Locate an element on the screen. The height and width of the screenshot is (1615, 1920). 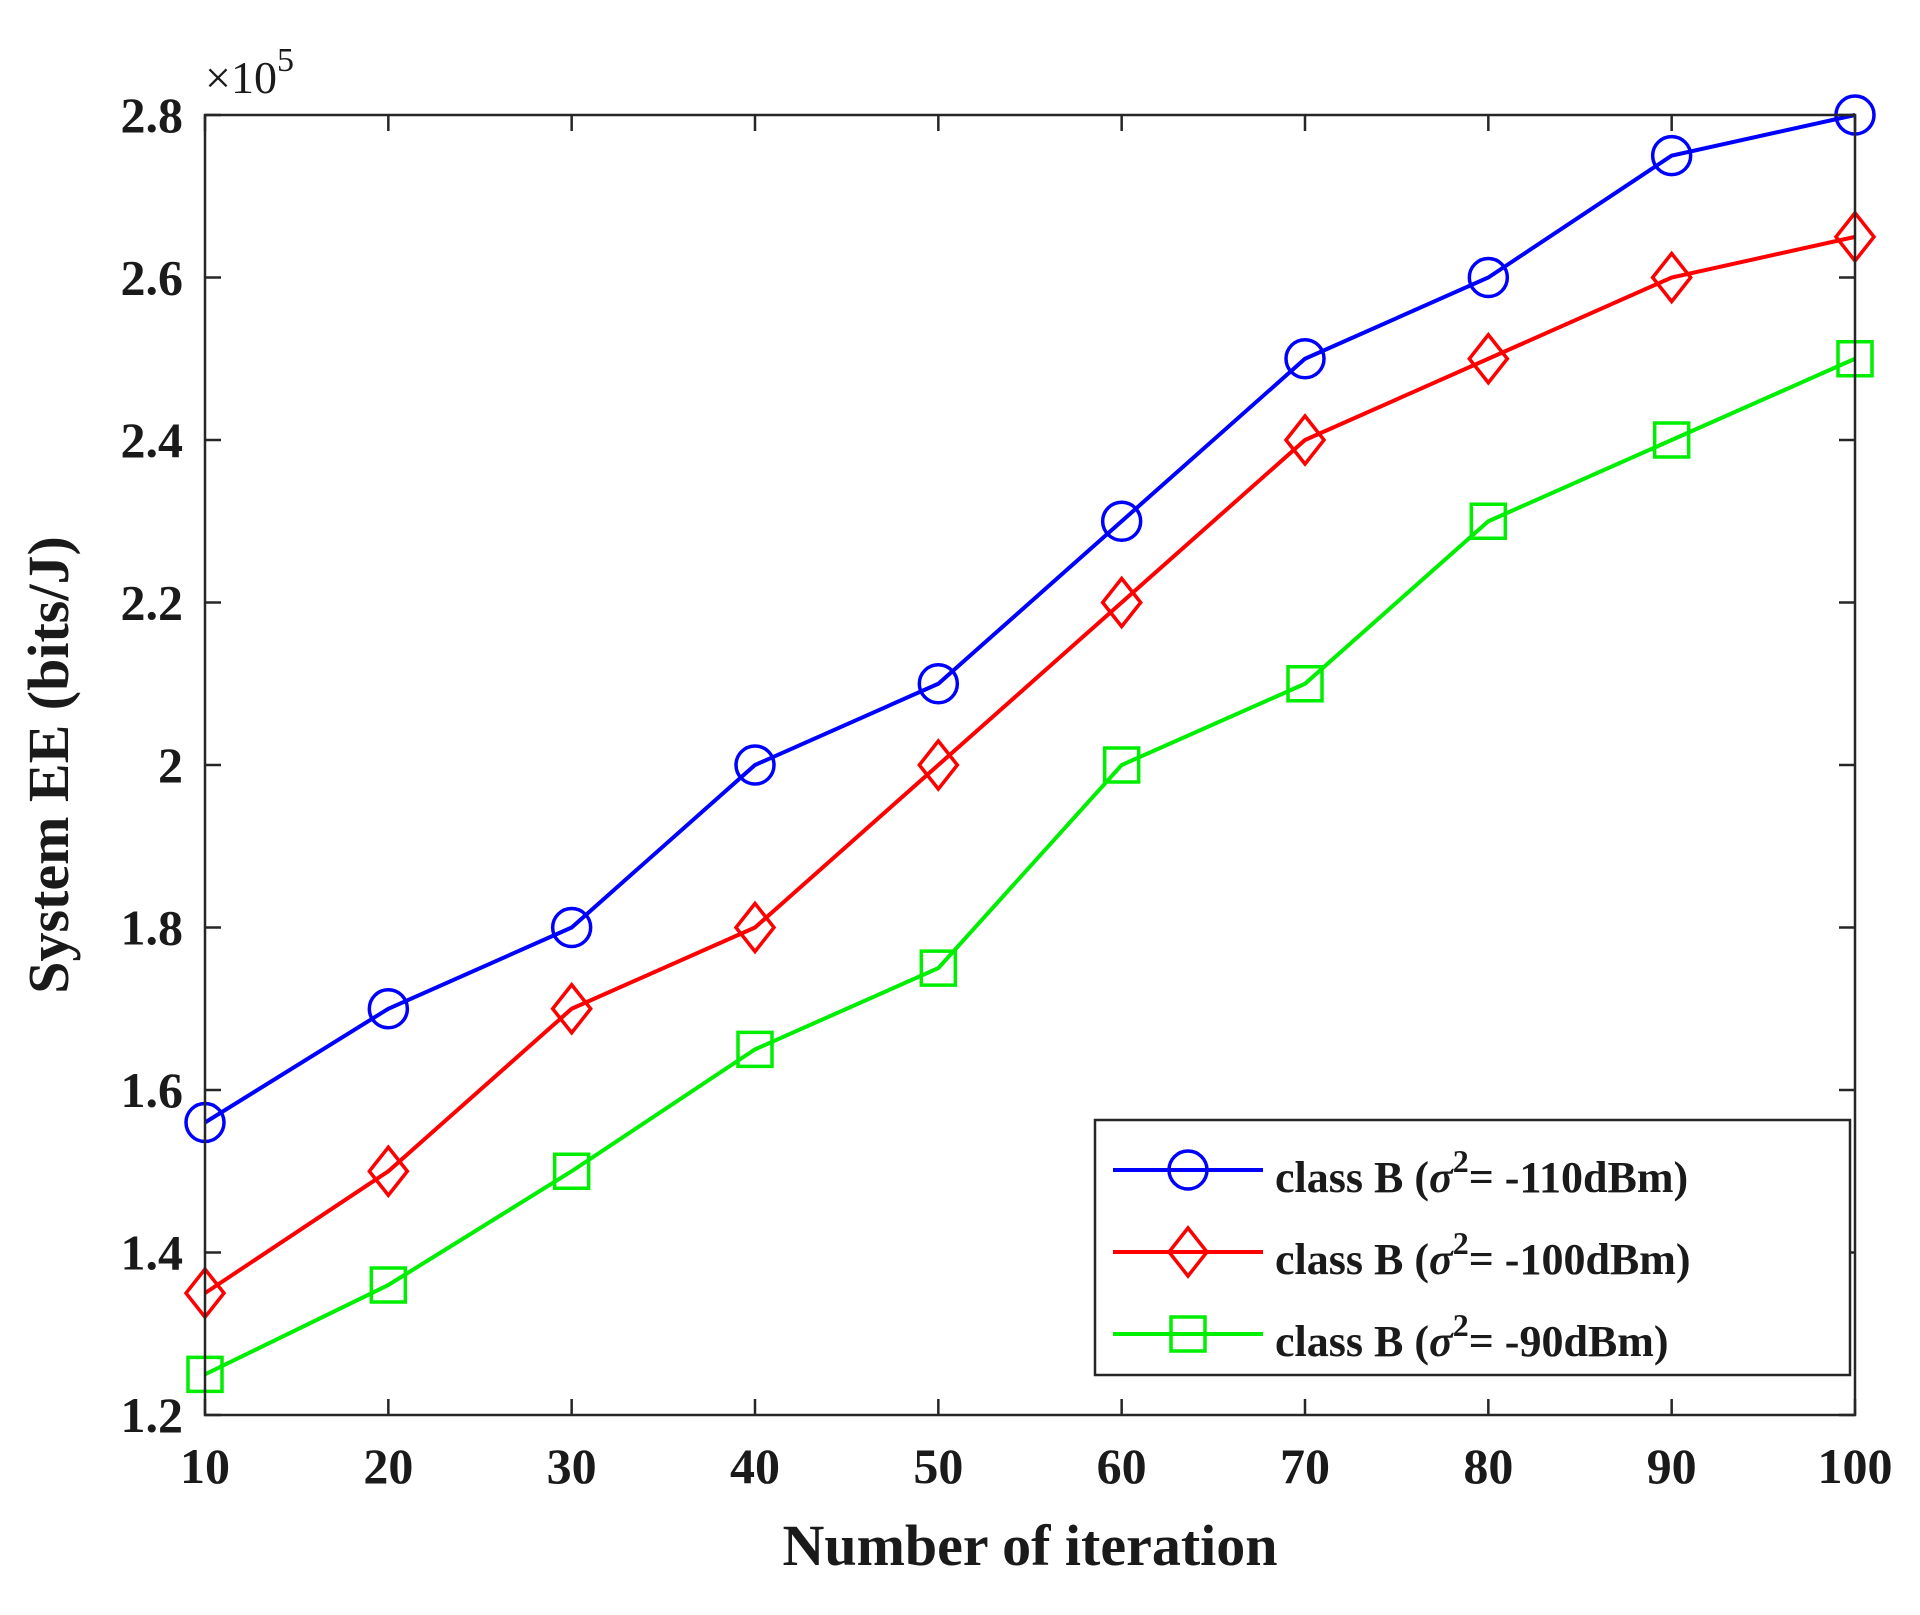
x-tick-label: 60 is located at coordinates (1122, 1466).